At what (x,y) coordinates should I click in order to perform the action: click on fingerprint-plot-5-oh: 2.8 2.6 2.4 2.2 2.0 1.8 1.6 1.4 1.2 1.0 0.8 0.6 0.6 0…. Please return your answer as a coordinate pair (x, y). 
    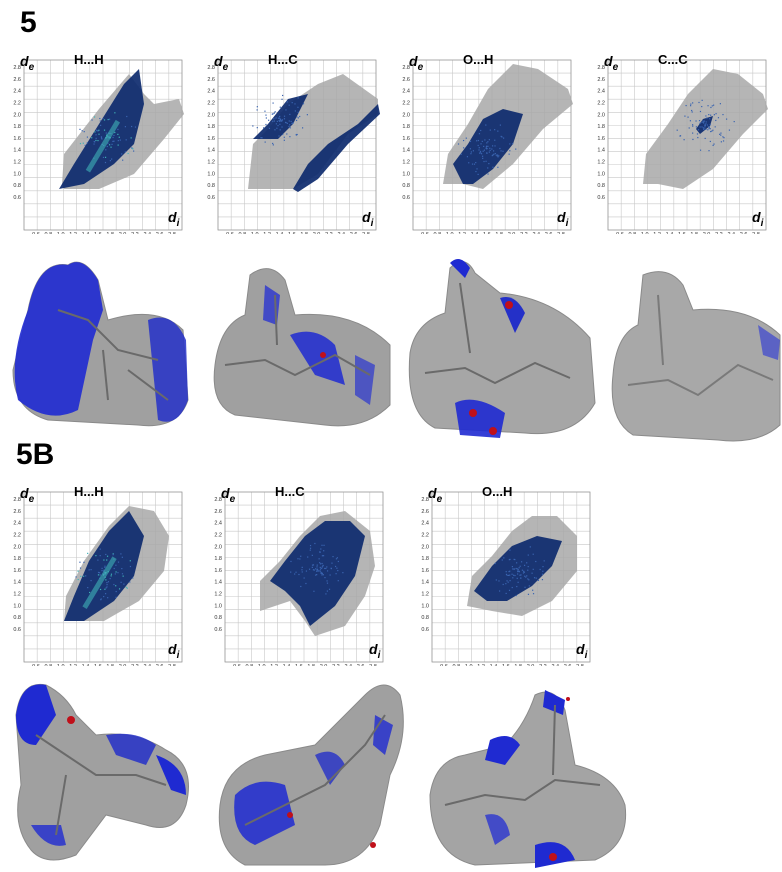
    Looking at the image, I should click on (484, 139).